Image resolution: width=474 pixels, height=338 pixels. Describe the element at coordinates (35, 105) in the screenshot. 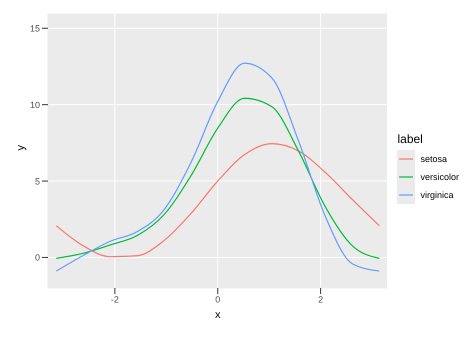

I see `y-tick-label: 10` at that location.